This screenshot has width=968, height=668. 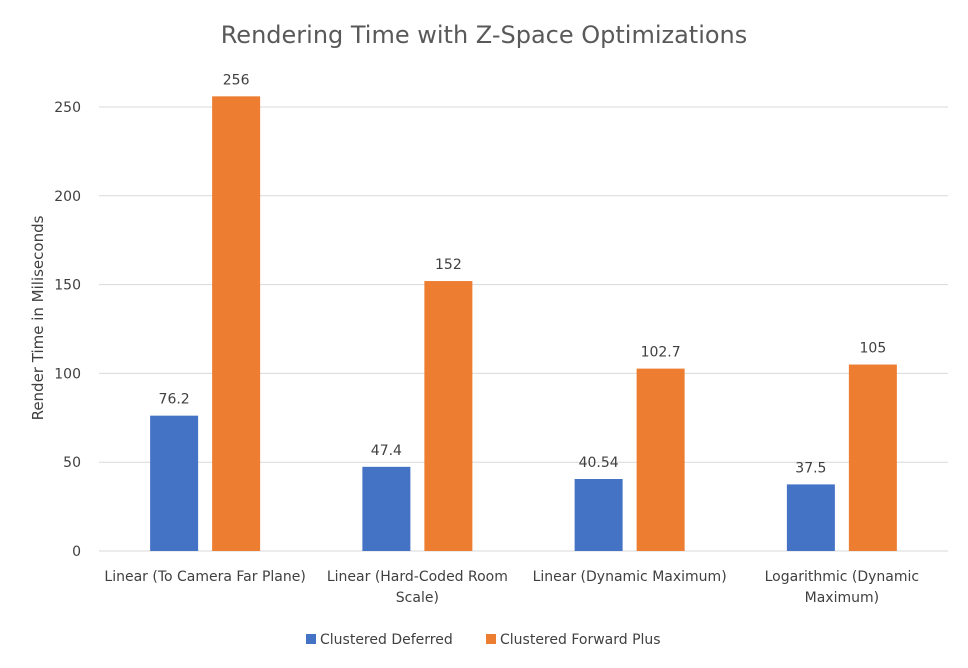 What do you see at coordinates (661, 353) in the screenshot?
I see `data-label: 102.7` at bounding box center [661, 353].